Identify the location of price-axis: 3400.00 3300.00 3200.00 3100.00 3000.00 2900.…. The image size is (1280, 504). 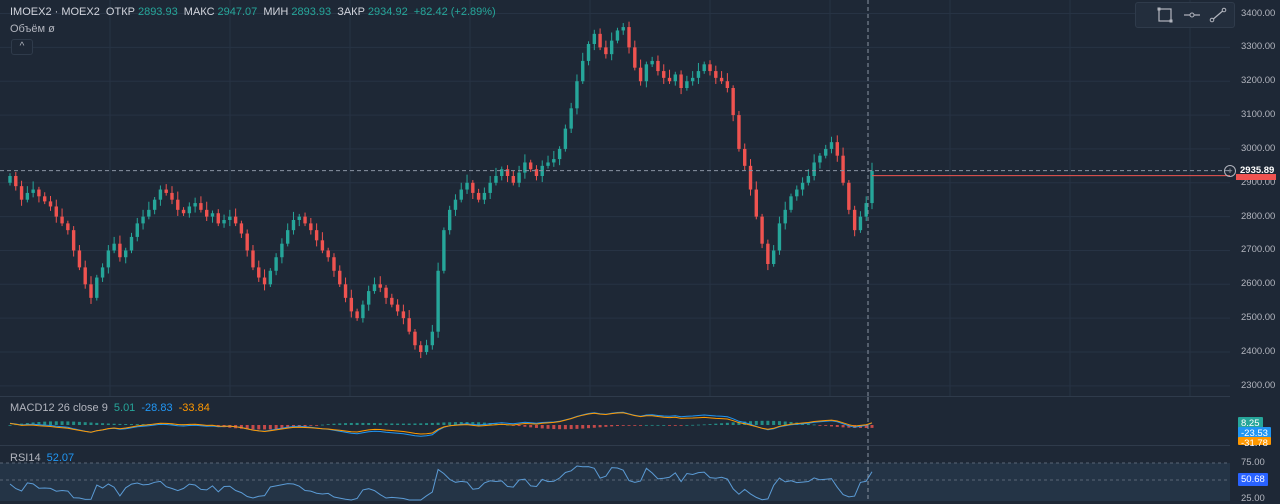
(1255, 250).